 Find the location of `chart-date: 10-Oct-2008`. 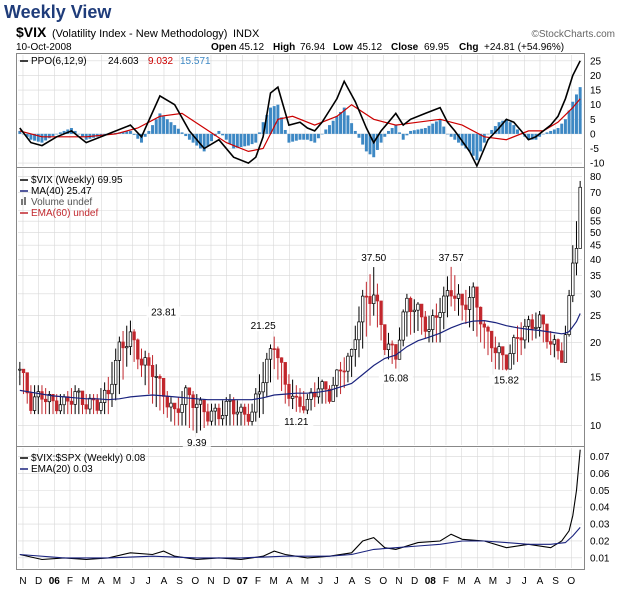

chart-date: 10-Oct-2008 is located at coordinates (44, 47).